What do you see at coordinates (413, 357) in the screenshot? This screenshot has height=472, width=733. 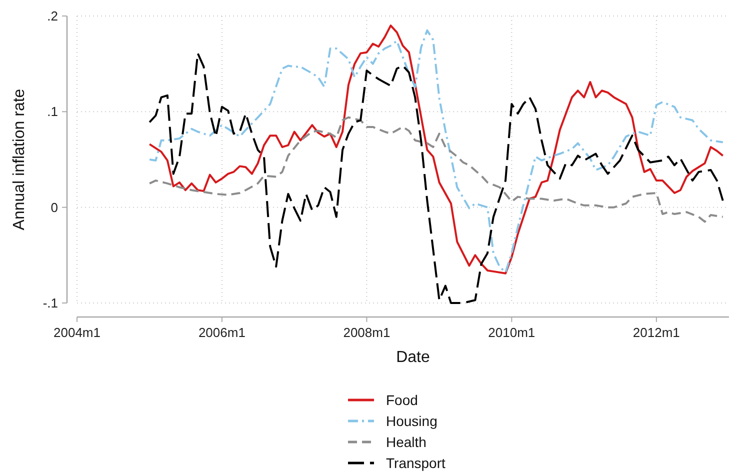 I see `x-axis-title: Date` at bounding box center [413, 357].